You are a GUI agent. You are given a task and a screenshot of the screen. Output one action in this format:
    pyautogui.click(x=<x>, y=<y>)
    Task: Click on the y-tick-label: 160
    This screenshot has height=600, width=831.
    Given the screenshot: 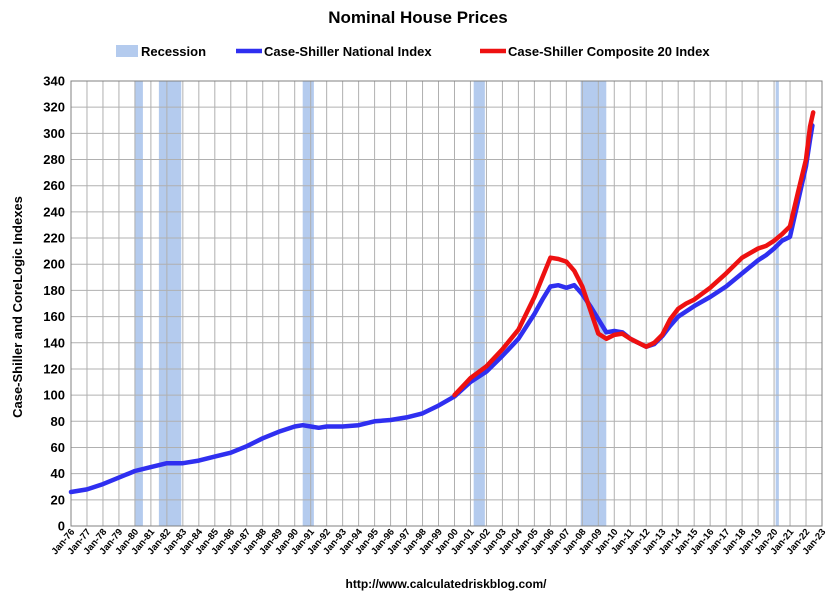 What is the action you would take?
    pyautogui.click(x=54, y=316)
    